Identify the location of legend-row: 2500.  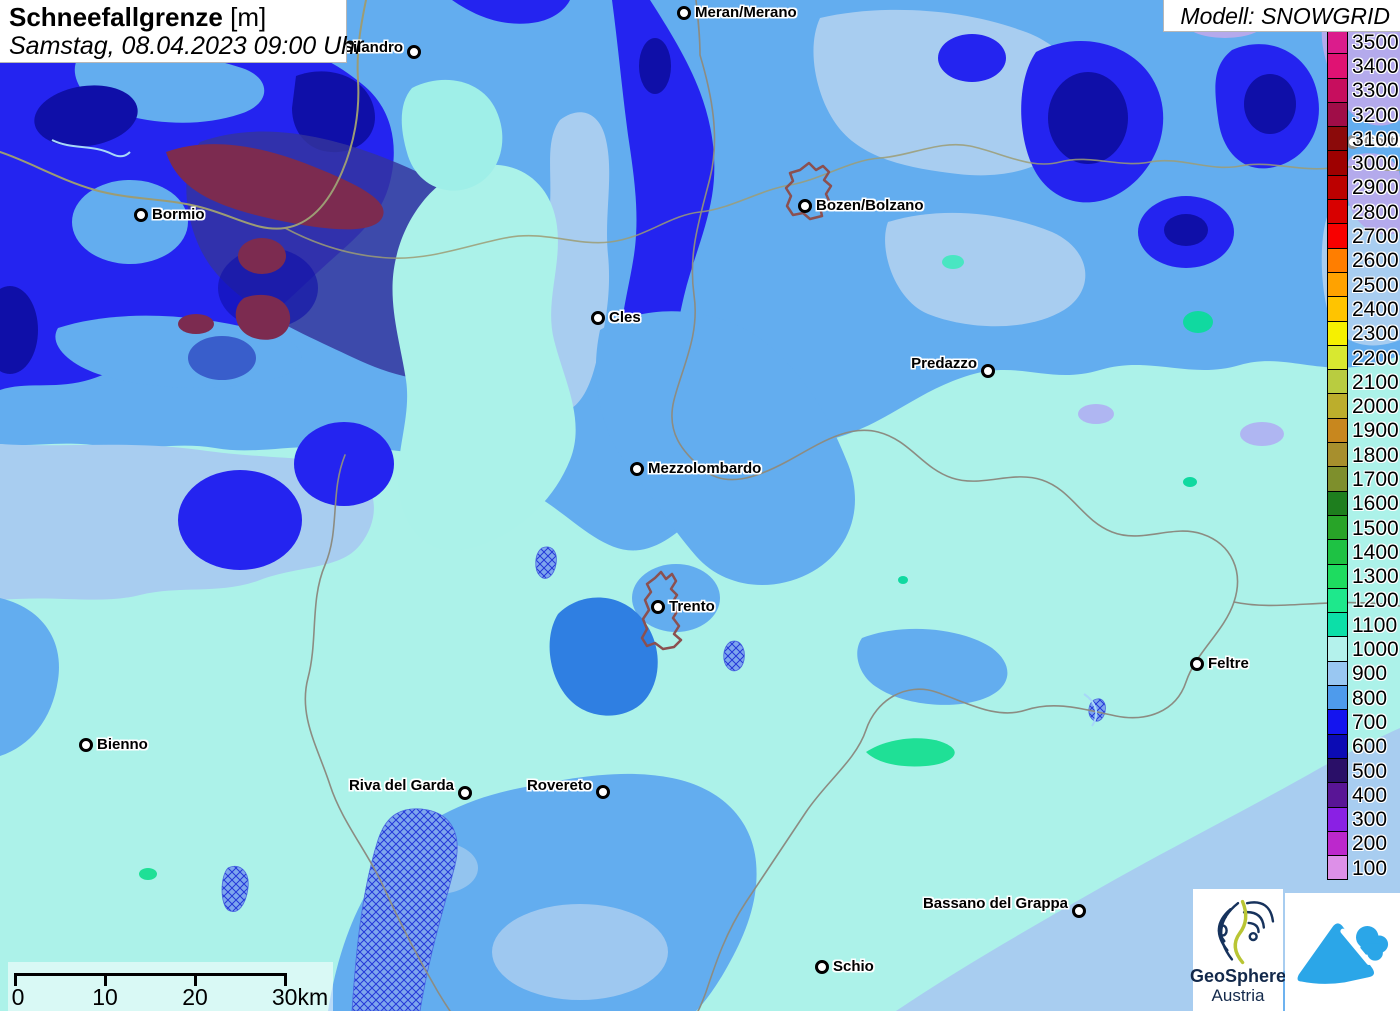
(1363, 284).